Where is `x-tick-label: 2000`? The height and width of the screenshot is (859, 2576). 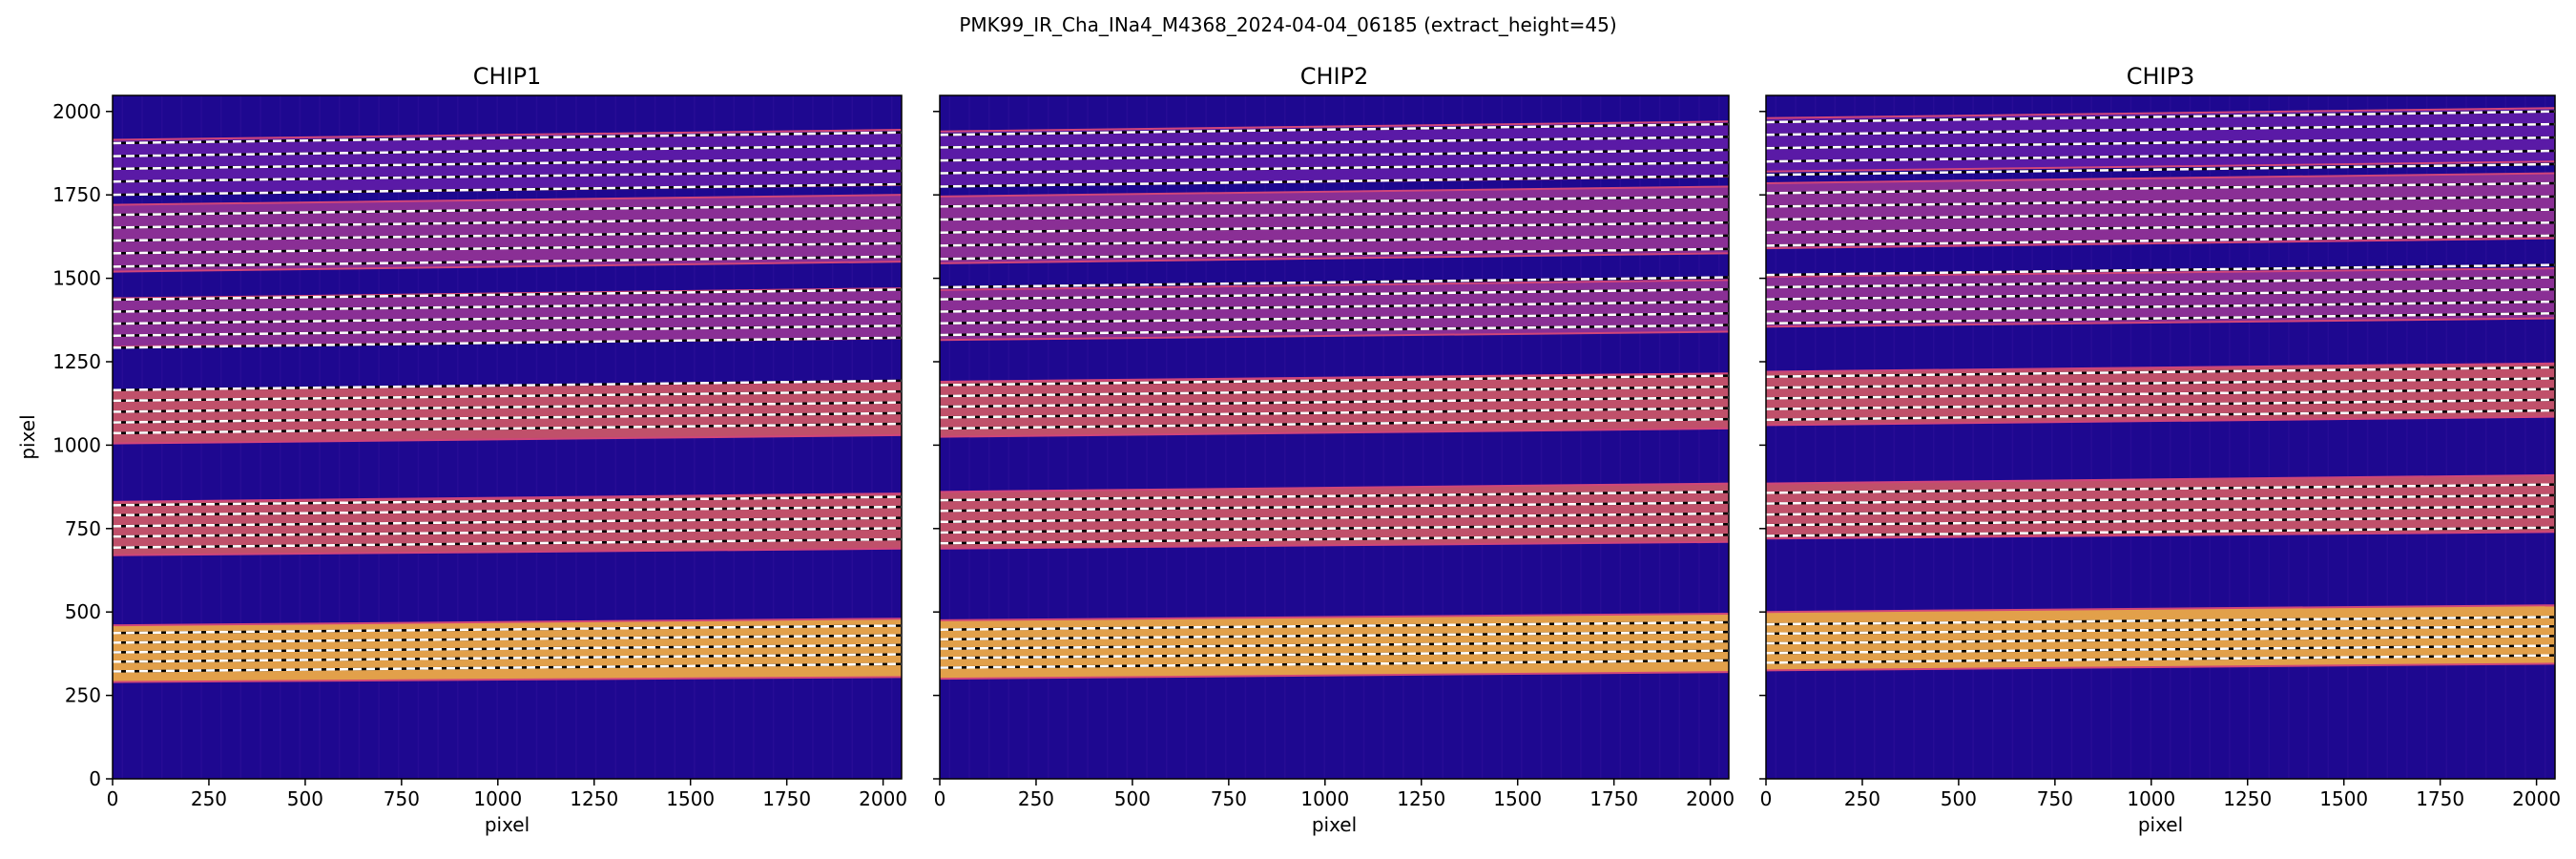 x-tick-label: 2000 is located at coordinates (1710, 798).